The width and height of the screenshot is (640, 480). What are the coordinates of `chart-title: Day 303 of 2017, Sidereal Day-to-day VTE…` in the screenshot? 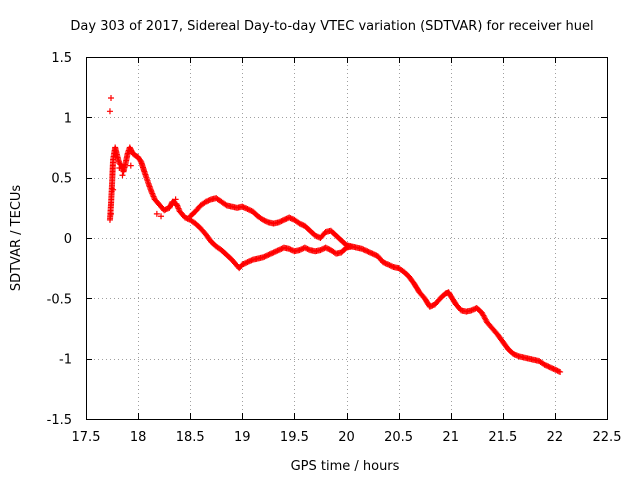 It's located at (331, 26).